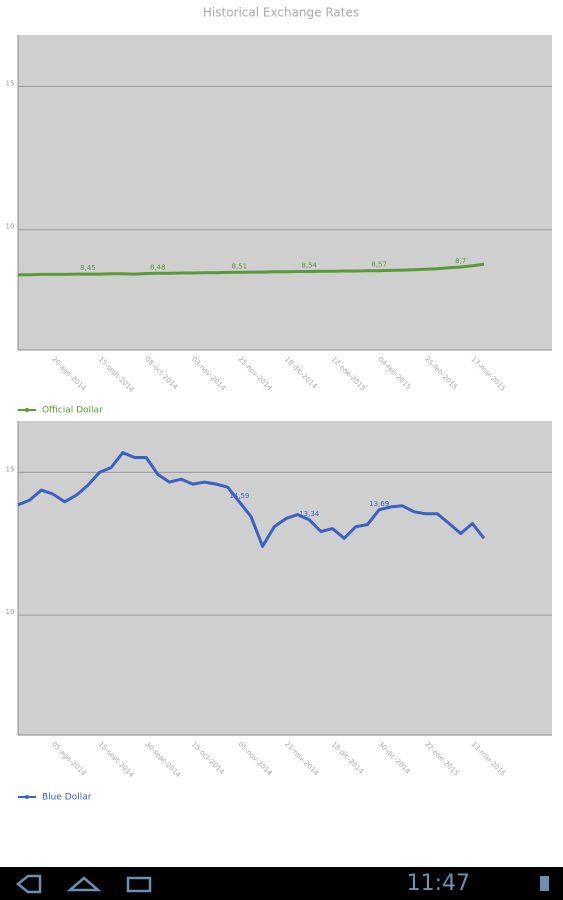 Image resolution: width=563 pixels, height=900 pixels. Describe the element at coordinates (255, 373) in the screenshot. I see `x-tick-label: 25-nov-2014` at that location.